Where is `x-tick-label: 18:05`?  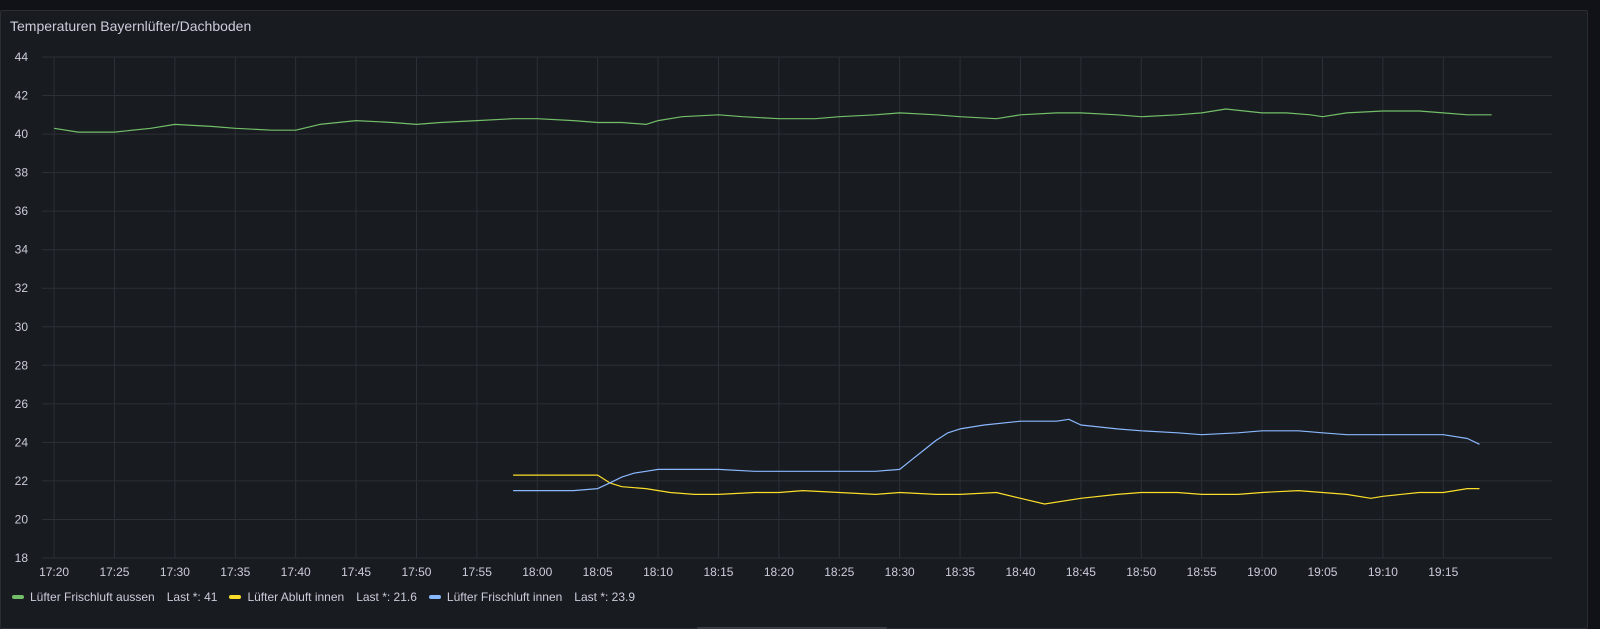 x-tick-label: 18:05 is located at coordinates (598, 572).